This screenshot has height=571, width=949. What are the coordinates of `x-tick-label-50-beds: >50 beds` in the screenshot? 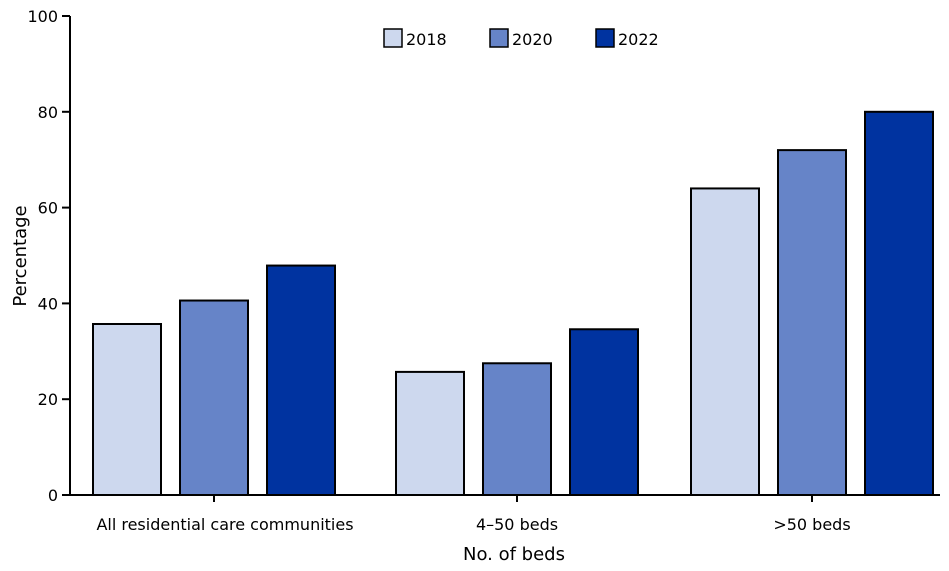 It's located at (811, 524).